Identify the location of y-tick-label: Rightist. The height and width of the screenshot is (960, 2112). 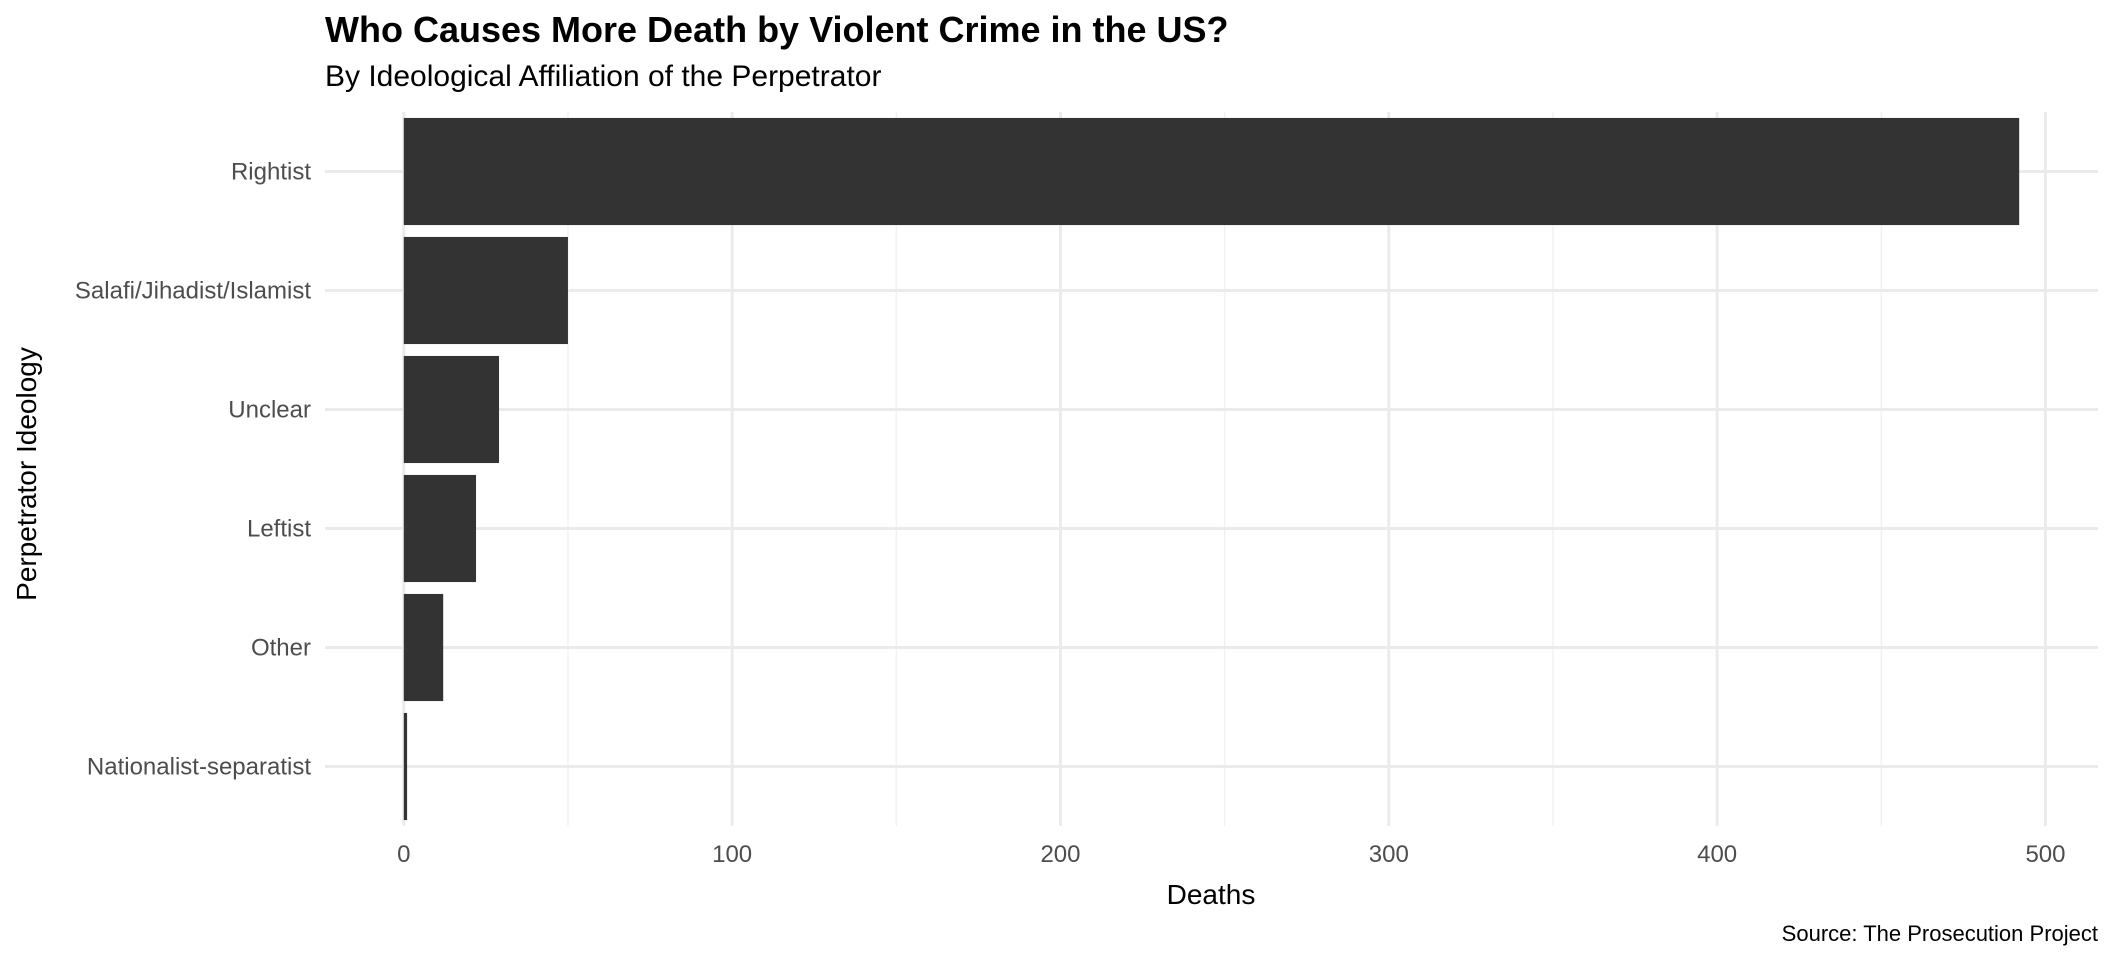
(271, 172).